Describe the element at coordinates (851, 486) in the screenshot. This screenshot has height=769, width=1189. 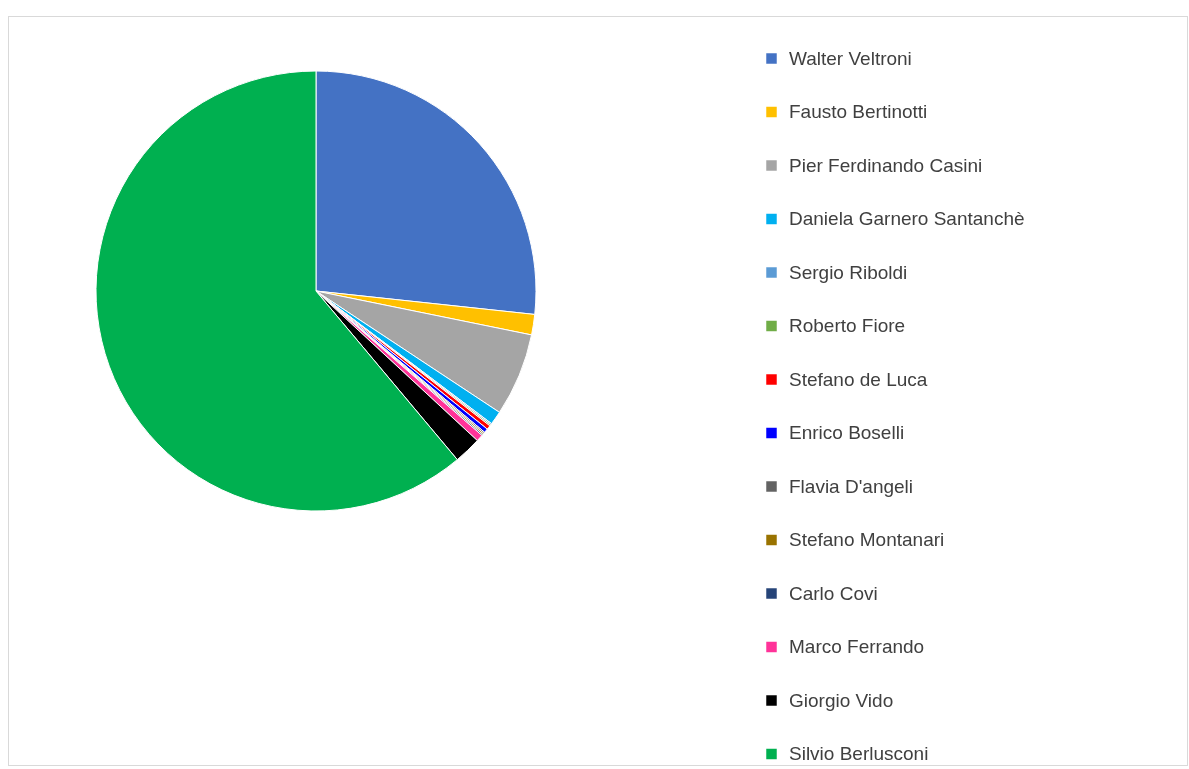
I see `legend-label: Flavia D'angeli` at that location.